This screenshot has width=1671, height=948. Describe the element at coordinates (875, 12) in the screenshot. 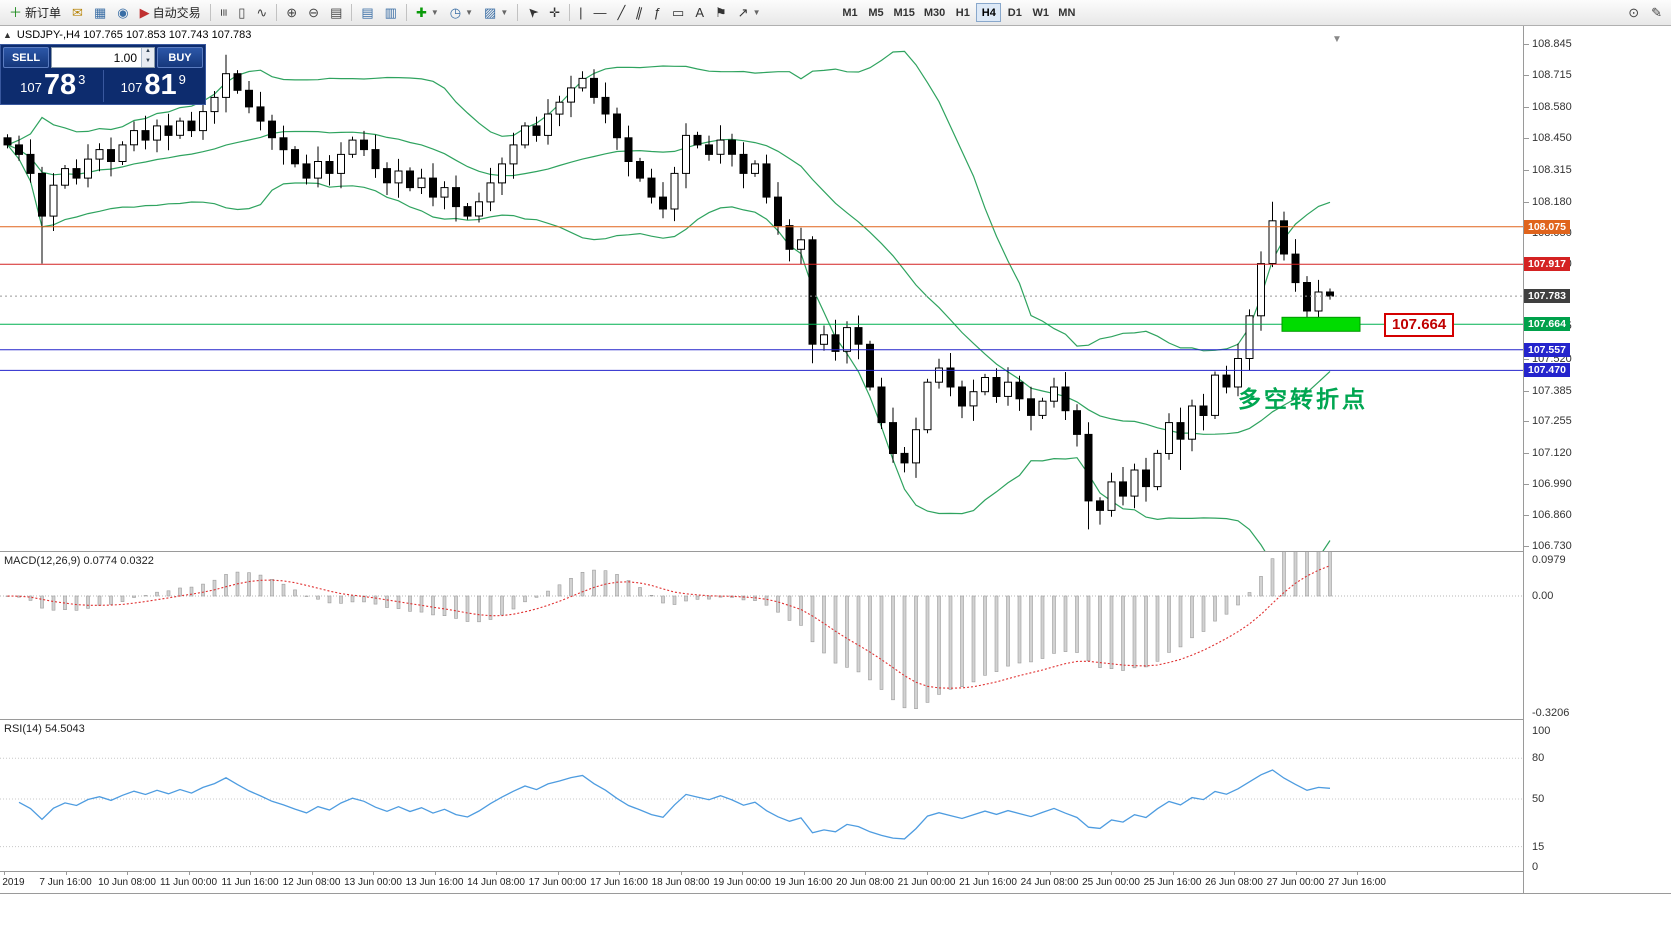

I see `timeframe-button-M5: M5` at that location.